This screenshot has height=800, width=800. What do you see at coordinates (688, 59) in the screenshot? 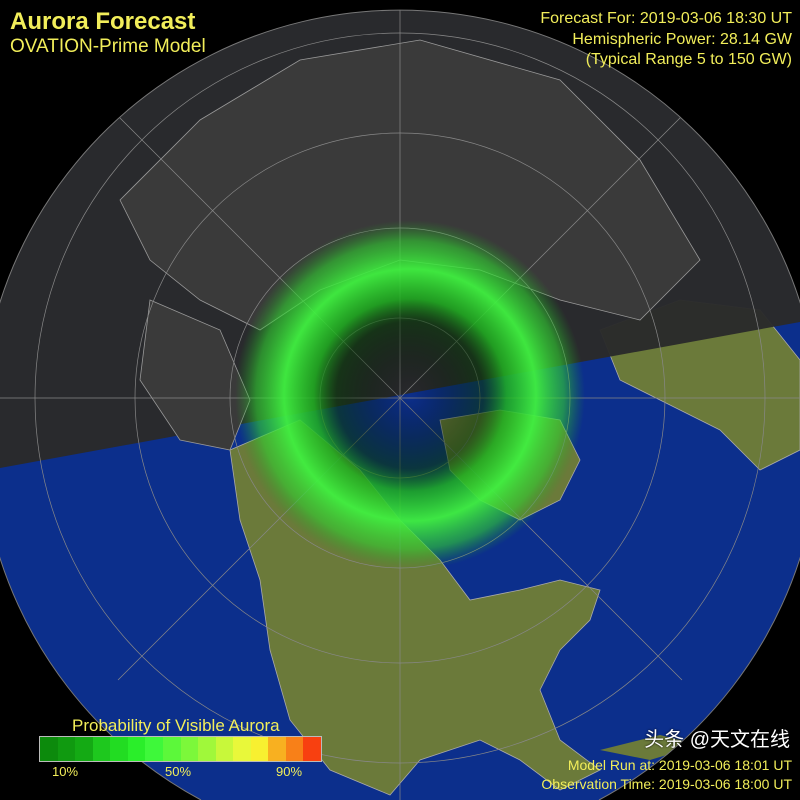
I see `typical-range: (Typical Range 5 to 150 GW)` at bounding box center [688, 59].